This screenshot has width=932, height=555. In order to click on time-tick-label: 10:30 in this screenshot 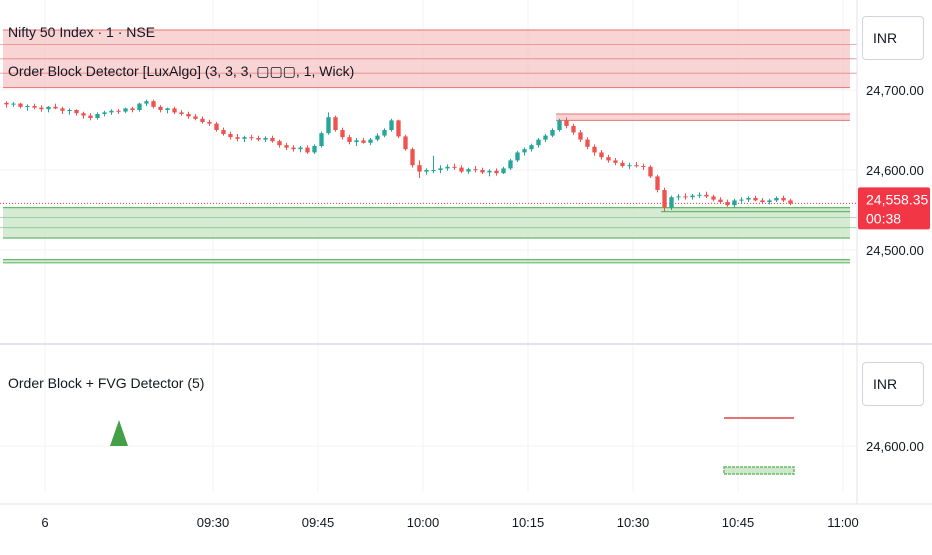, I will do `click(633, 522)`.